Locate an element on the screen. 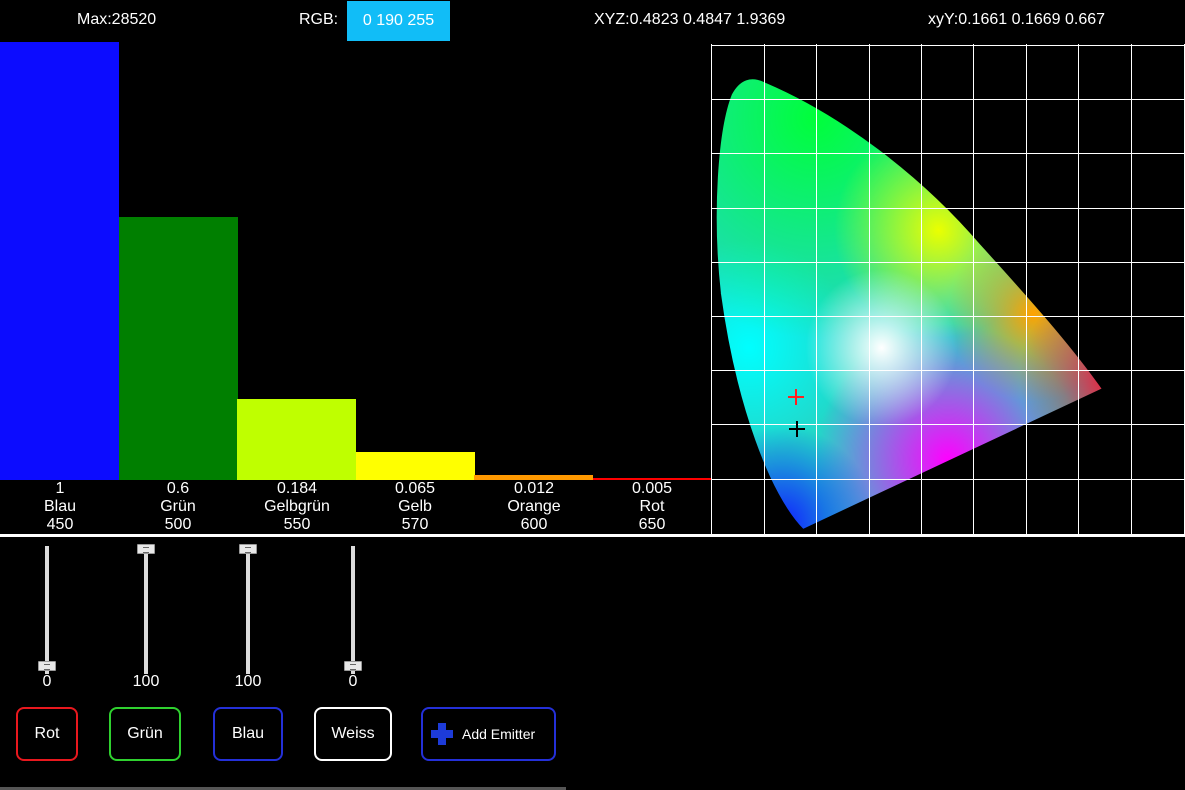 The width and height of the screenshot is (1185, 790). bar-value: 0.012 is located at coordinates (534, 488).